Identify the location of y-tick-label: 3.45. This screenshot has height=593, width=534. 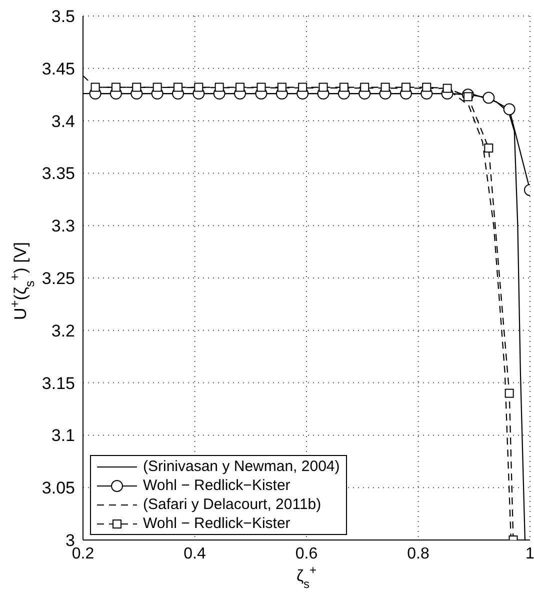
(58, 68).